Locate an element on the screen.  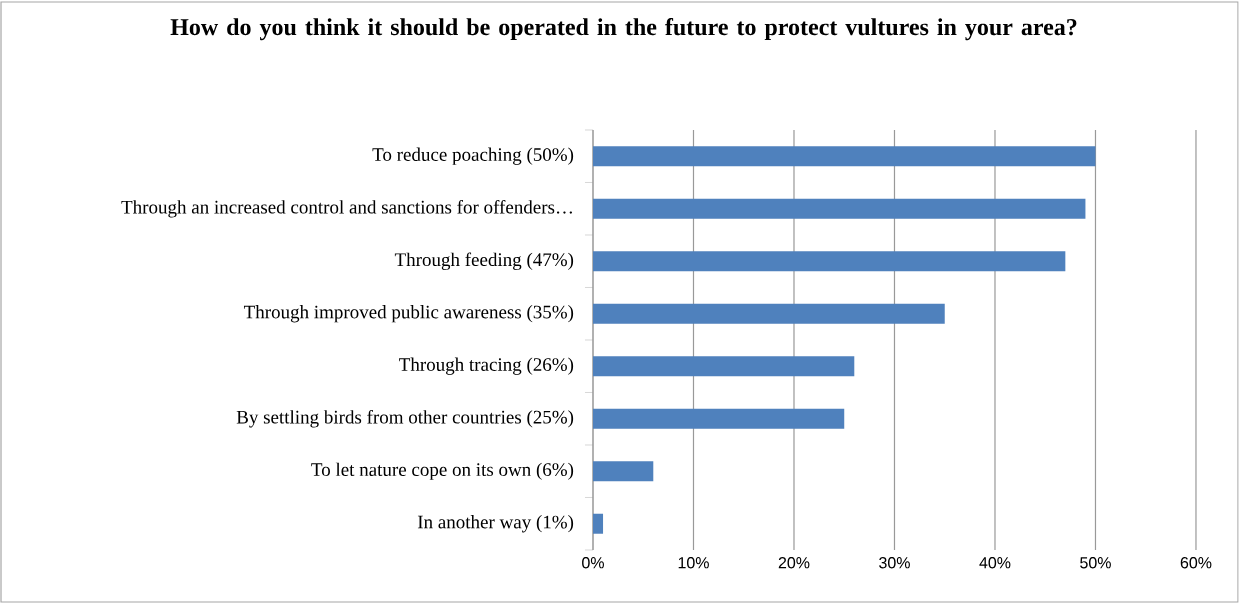
y-tick-label: By settling birds from other countries (25%) is located at coordinates (405, 418).